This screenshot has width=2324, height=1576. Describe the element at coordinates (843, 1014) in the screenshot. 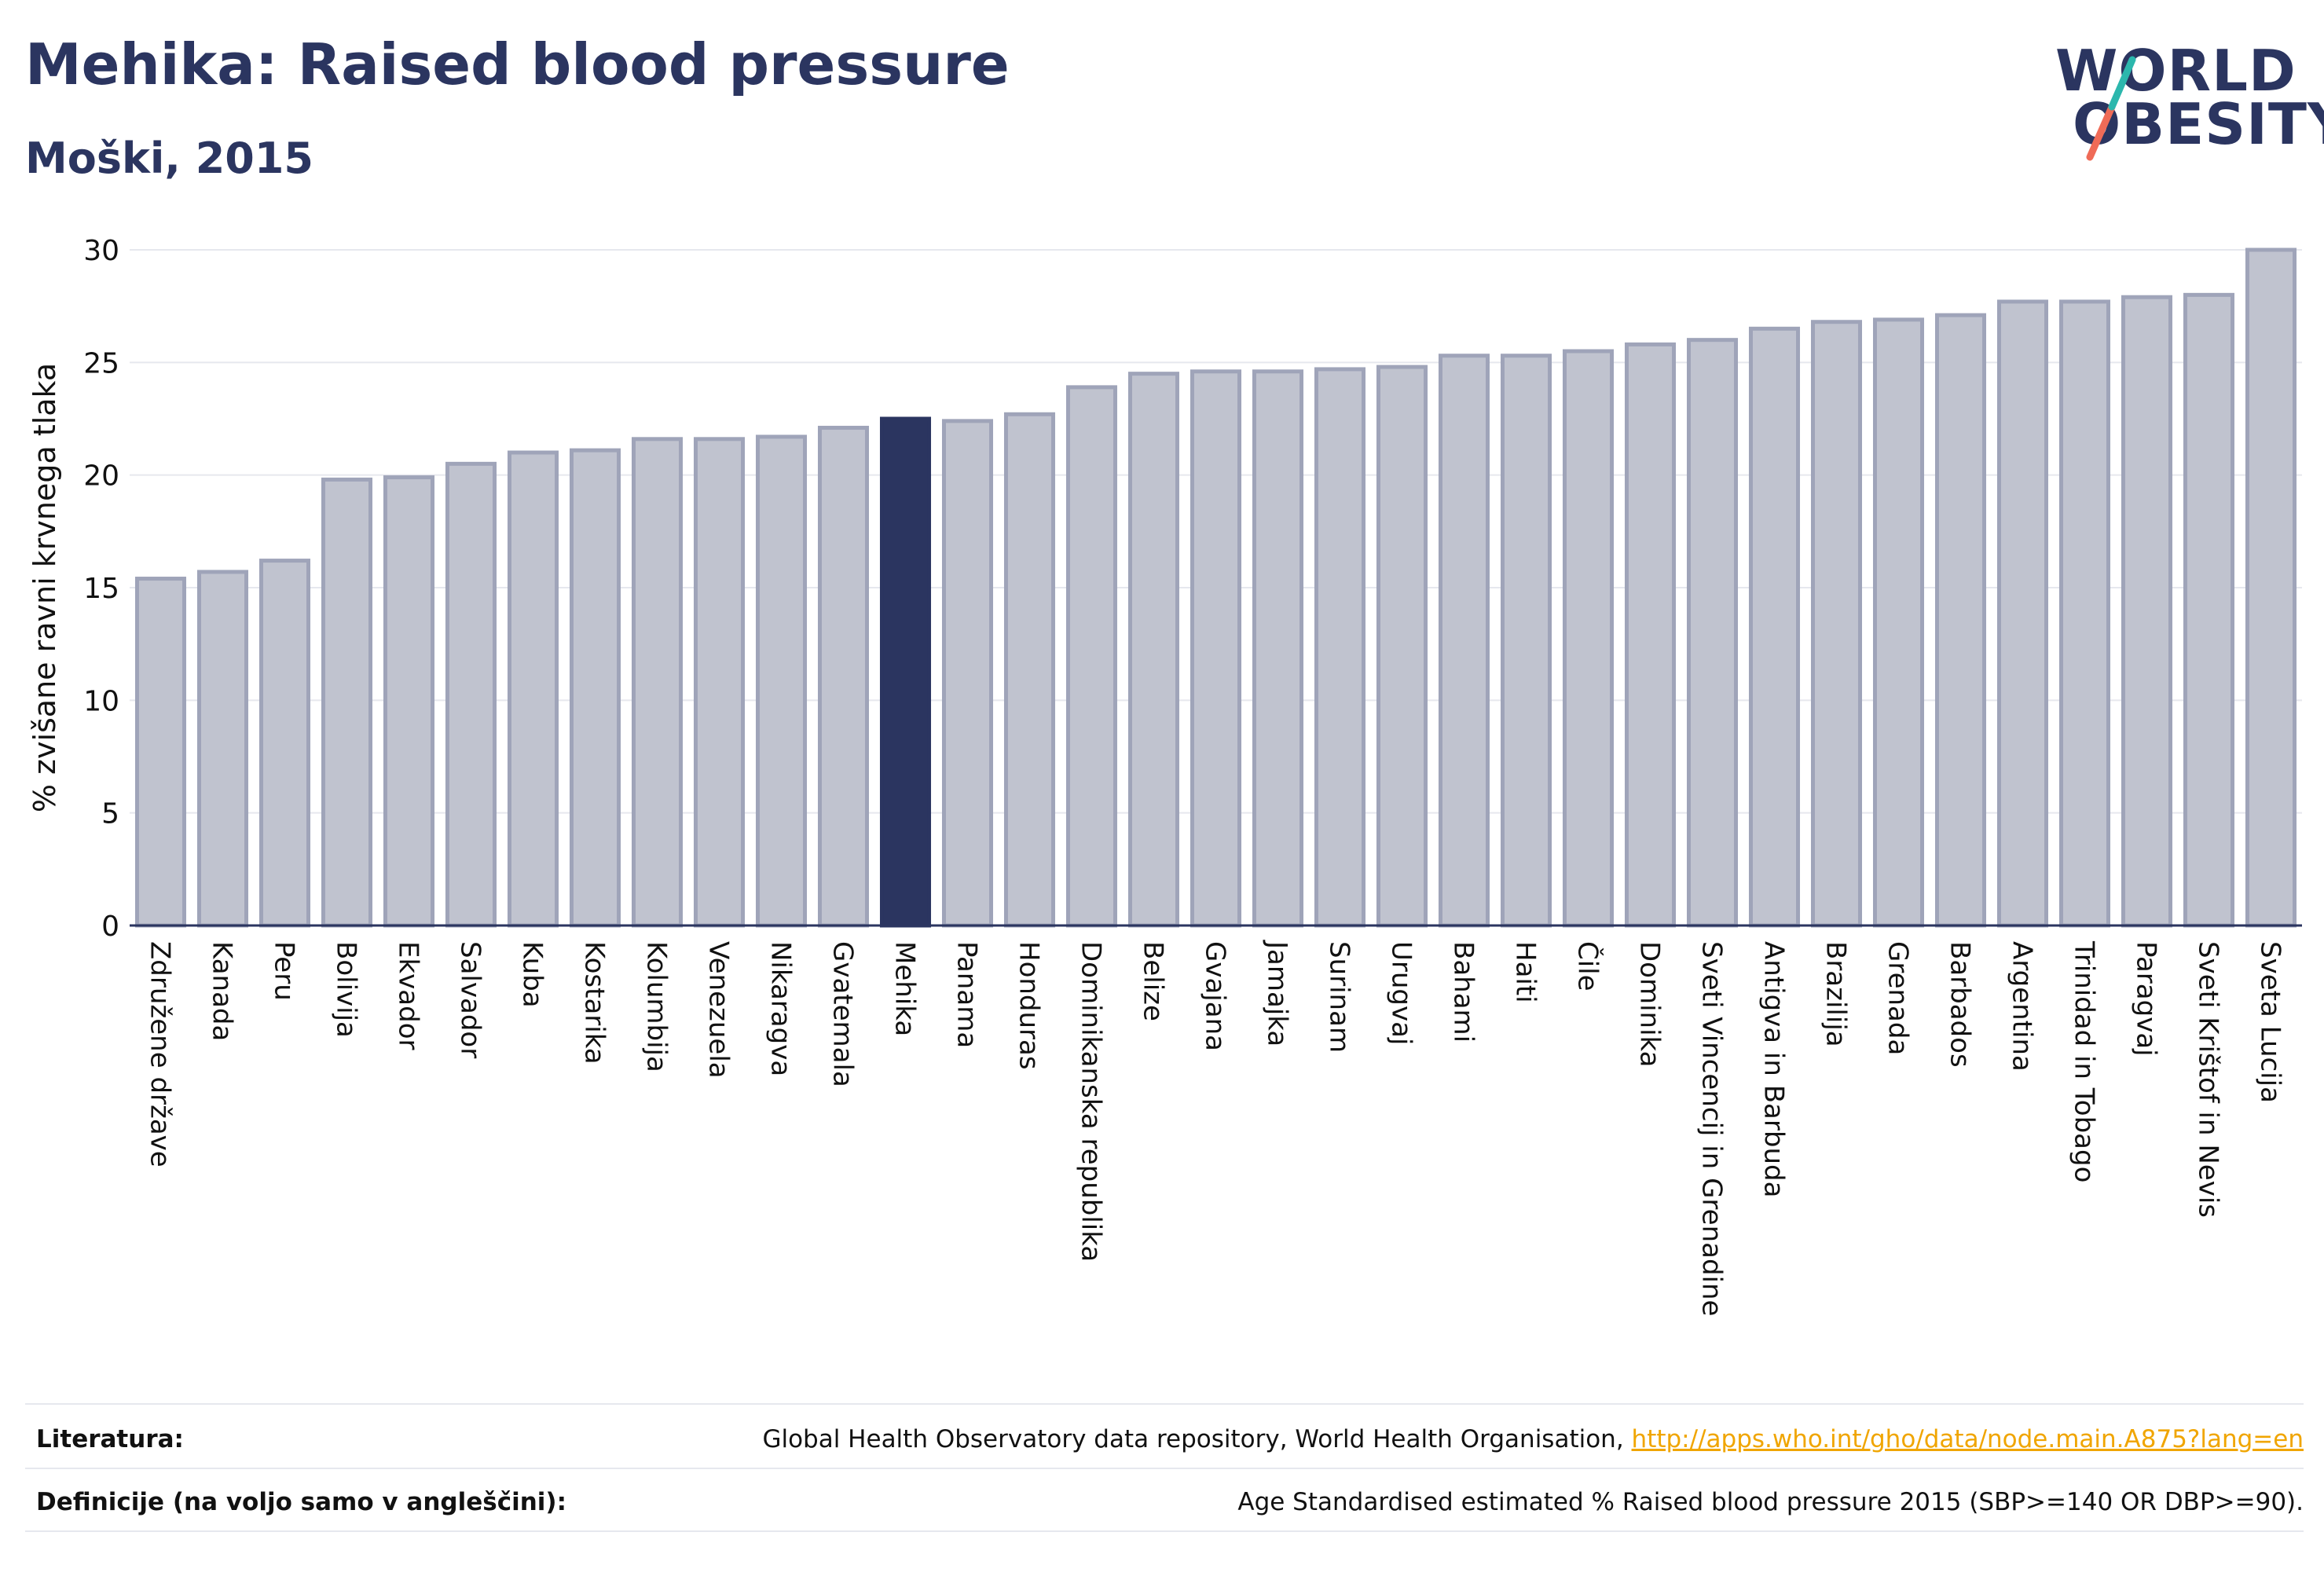

I see `x-tick-label: Gvatemala` at that location.